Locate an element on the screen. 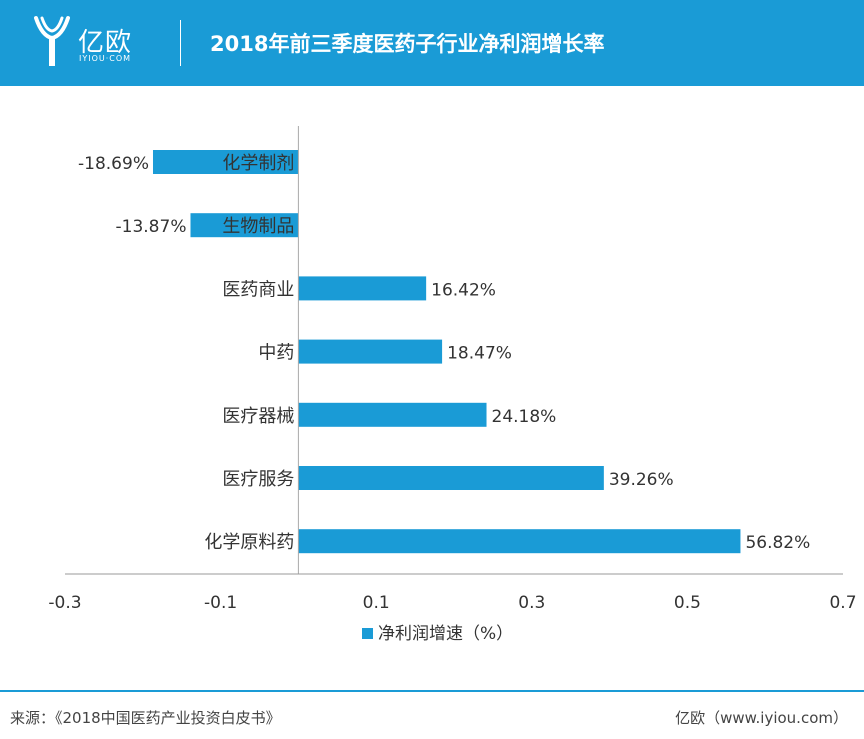  value-label: 56.82% is located at coordinates (777, 543).